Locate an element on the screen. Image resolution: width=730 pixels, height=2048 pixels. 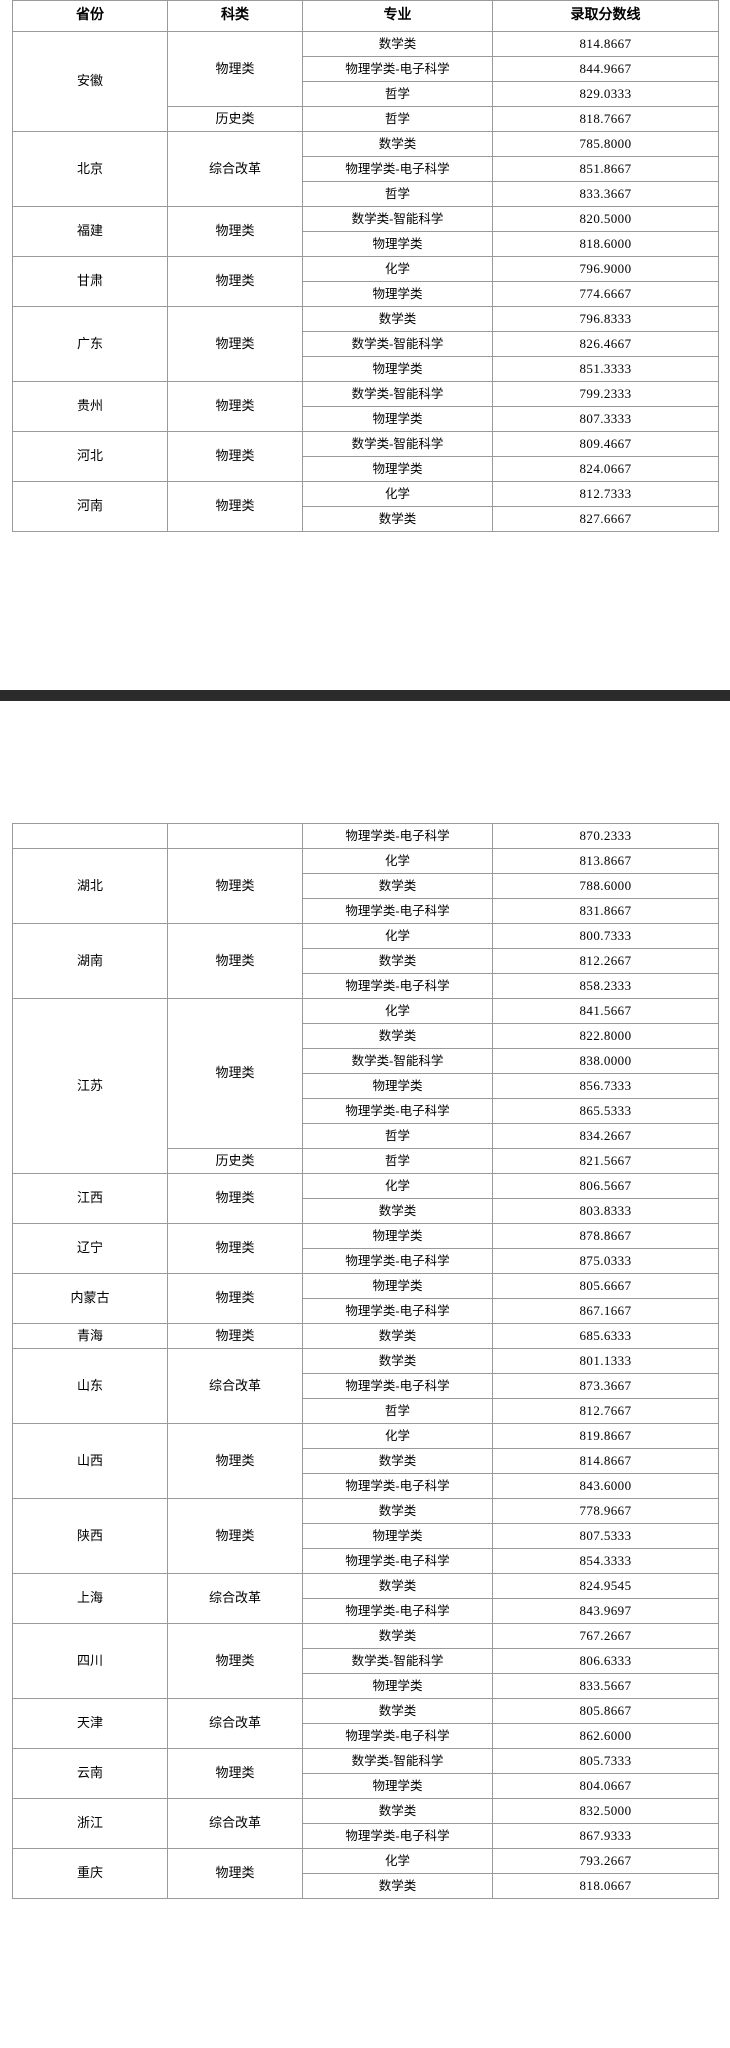
table-row: 物理学类 851.3333 is located at coordinates (366, 369).